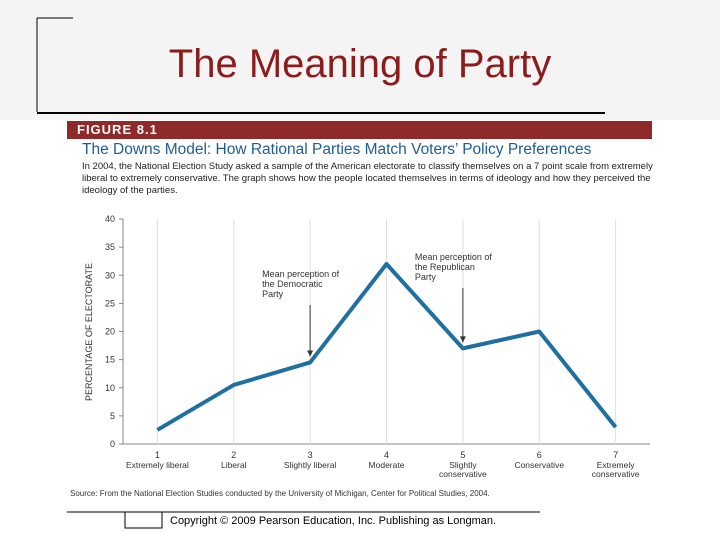 The width and height of the screenshot is (720, 540). I want to click on x-description-text: Moderate, so click(386, 465).